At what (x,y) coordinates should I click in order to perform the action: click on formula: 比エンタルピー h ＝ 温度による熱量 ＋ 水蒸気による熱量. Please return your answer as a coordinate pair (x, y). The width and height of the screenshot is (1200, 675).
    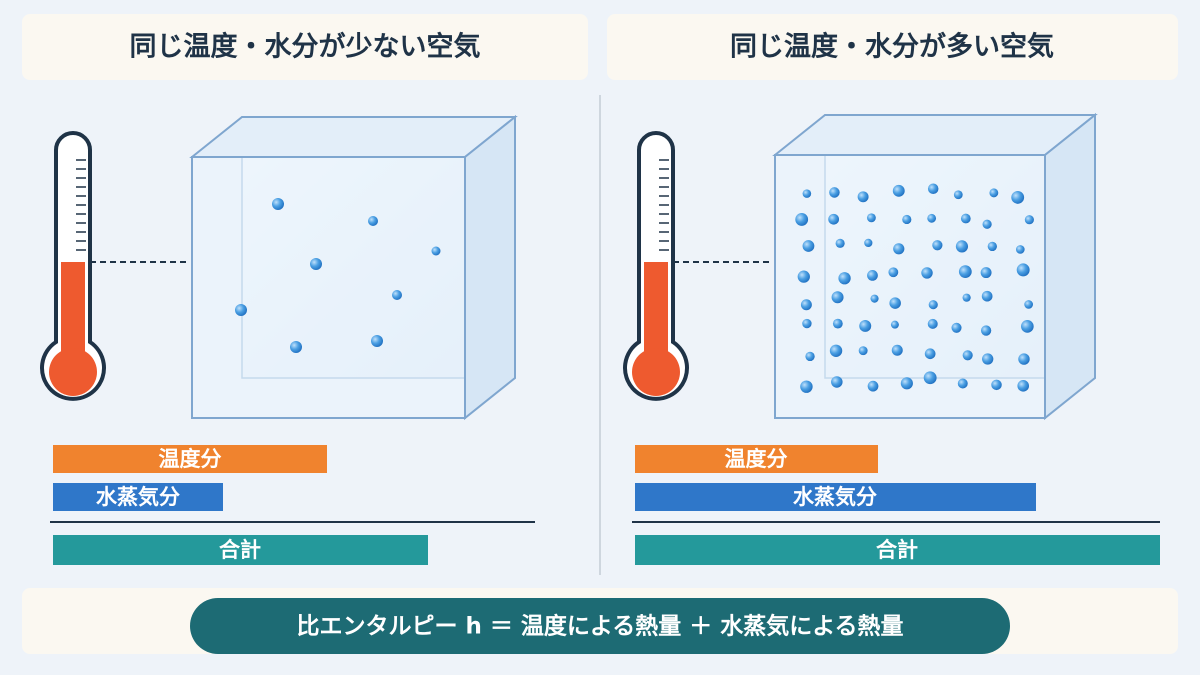
    Looking at the image, I should click on (599, 626).